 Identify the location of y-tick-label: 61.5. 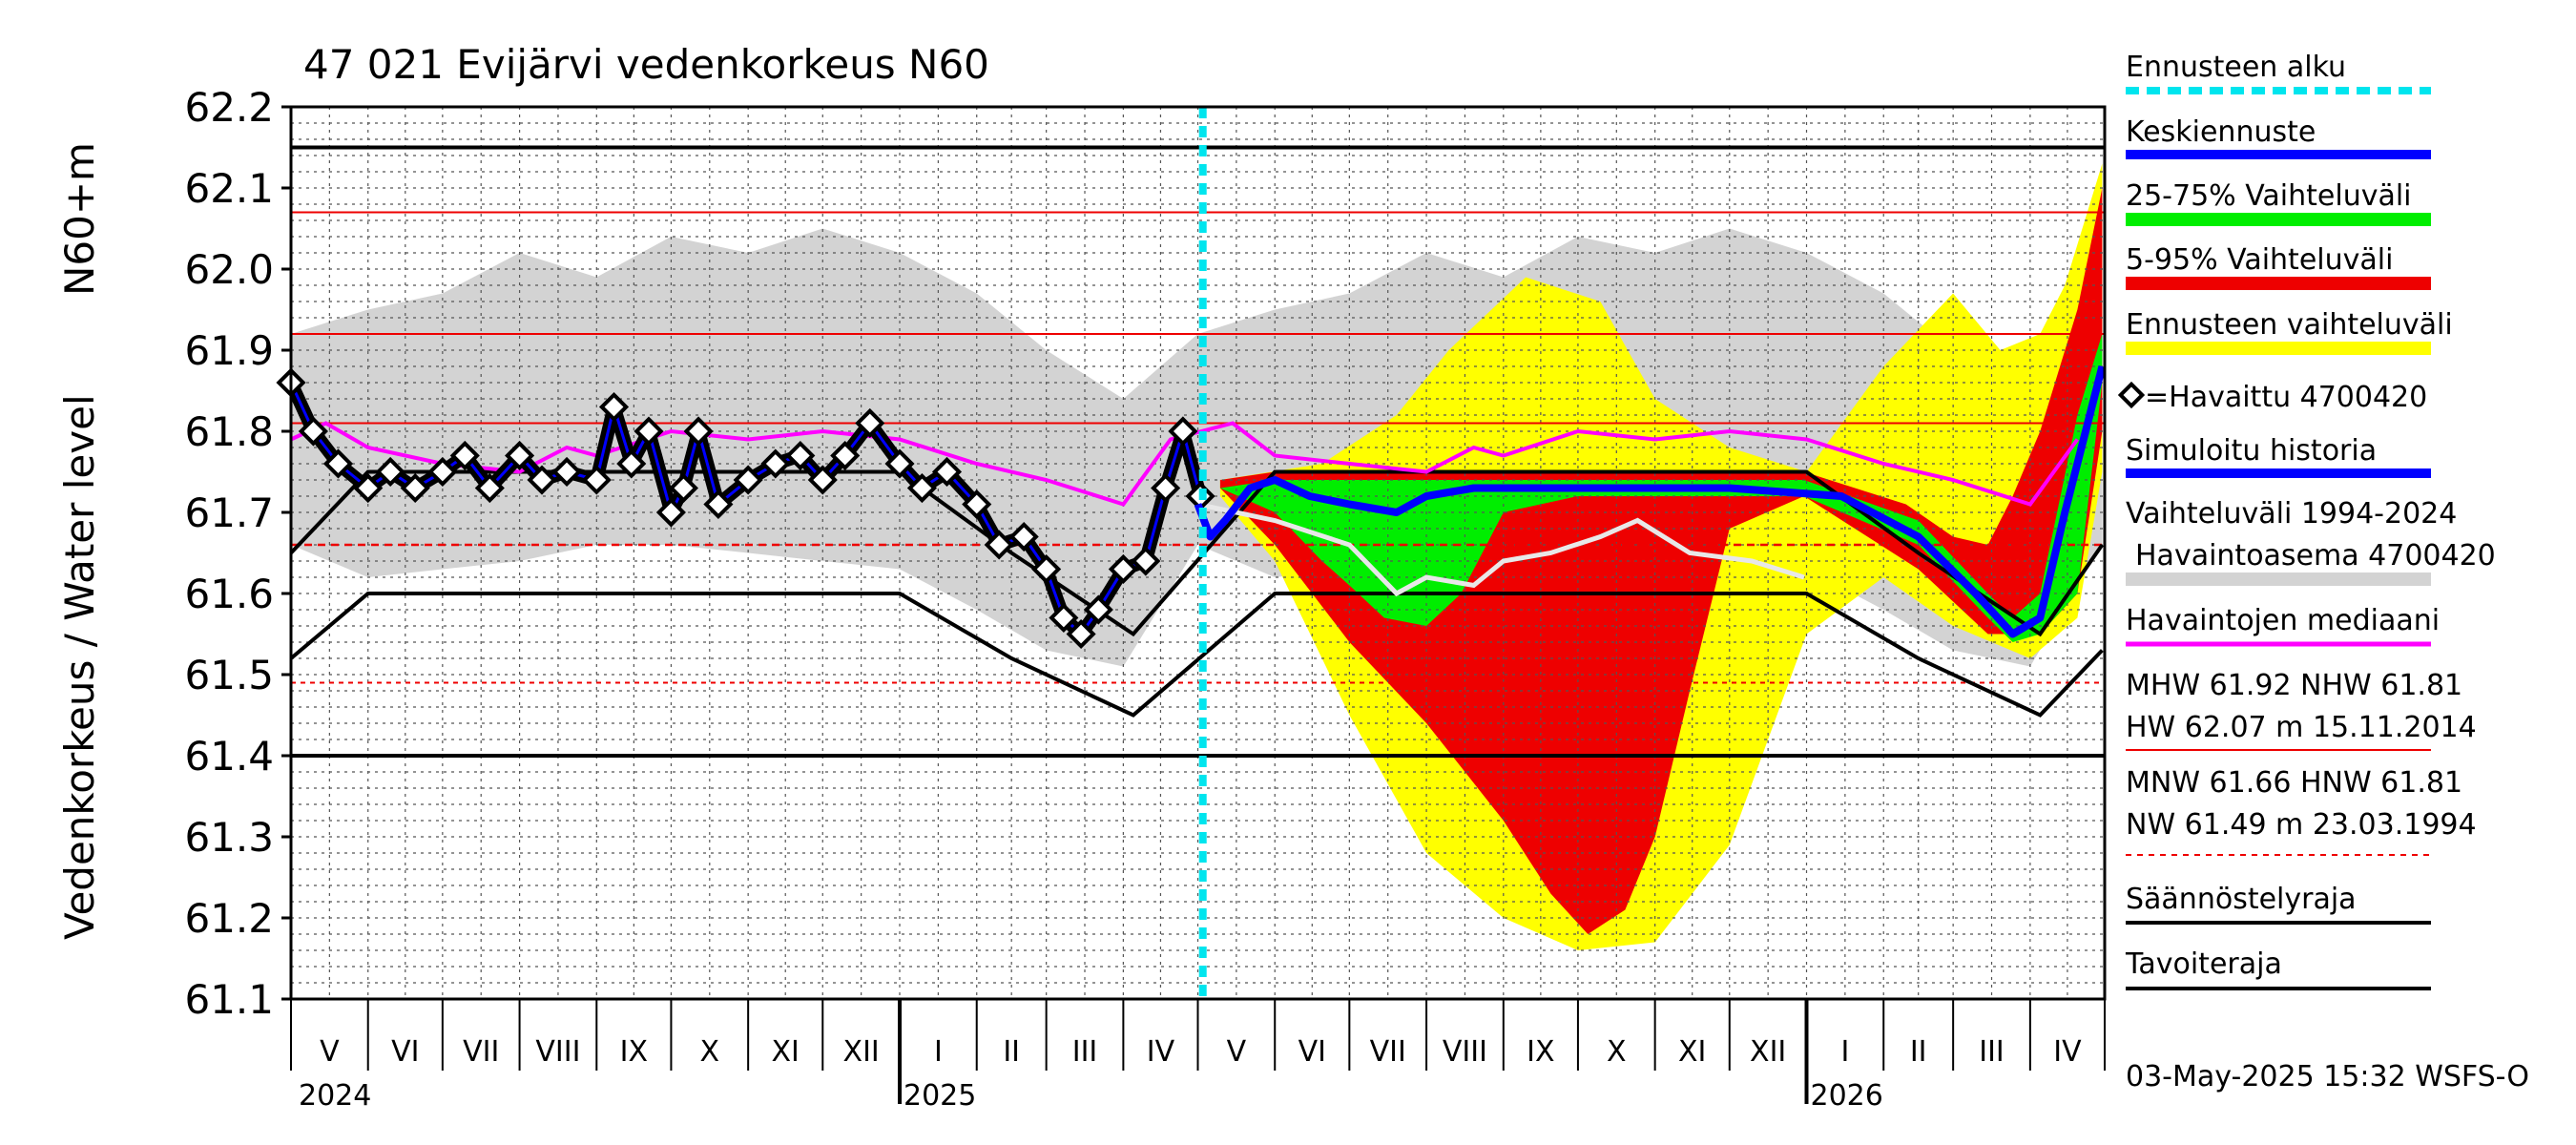
(229, 675).